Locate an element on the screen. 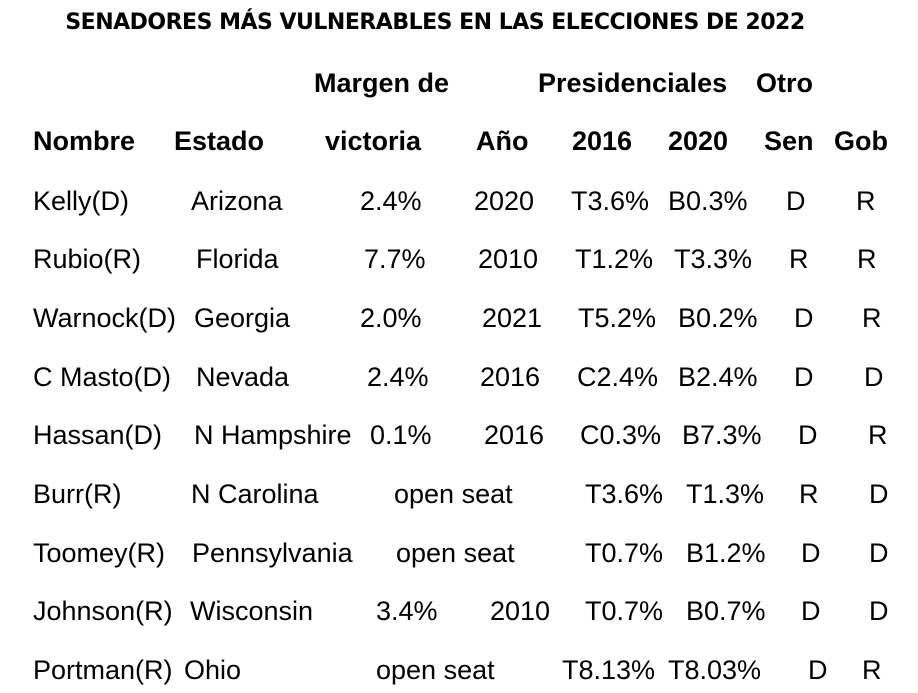 This screenshot has width=918, height=693. table-row-2016: T8.13% is located at coordinates (609, 670).